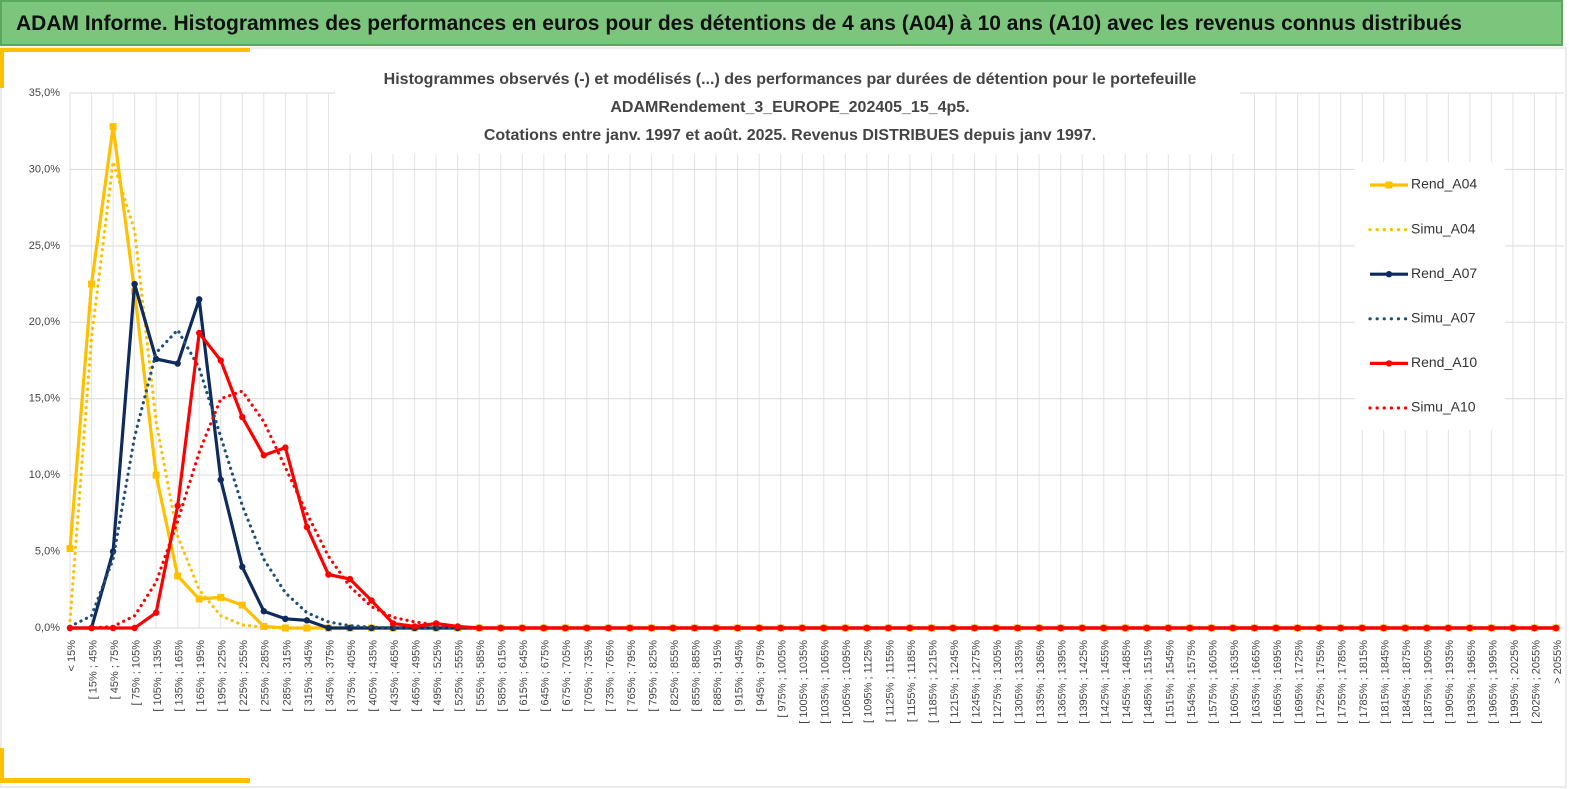  Describe the element at coordinates (416, 676) in the screenshot. I see `x-tick-label: [ 465% ; 495%` at that location.